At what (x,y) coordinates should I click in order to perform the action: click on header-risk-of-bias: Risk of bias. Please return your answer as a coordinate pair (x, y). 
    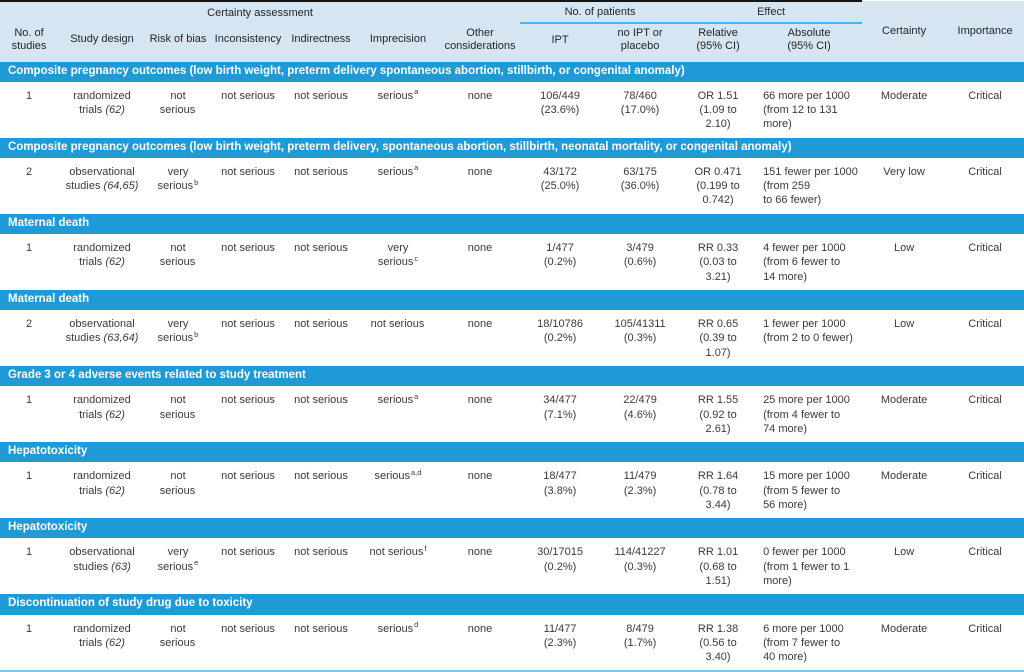
    Looking at the image, I should click on (178, 42).